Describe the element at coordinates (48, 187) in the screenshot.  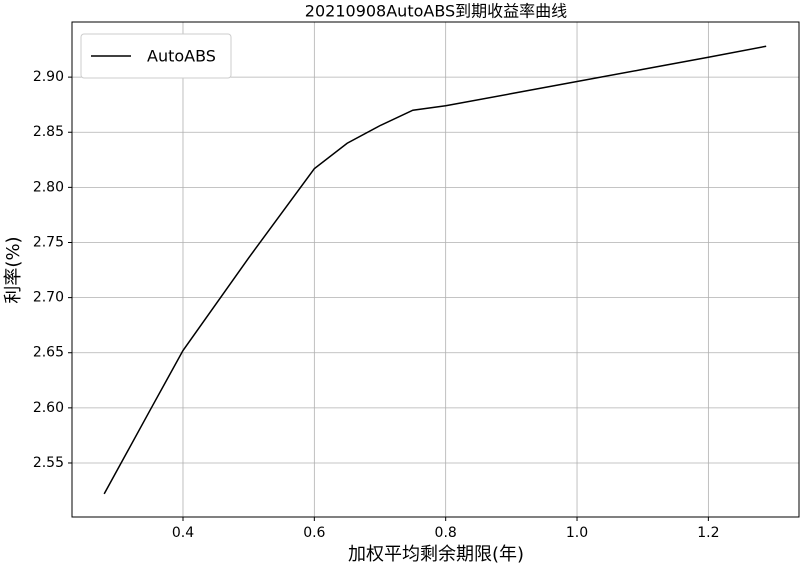
I see `y-tick-label: 2.80` at that location.